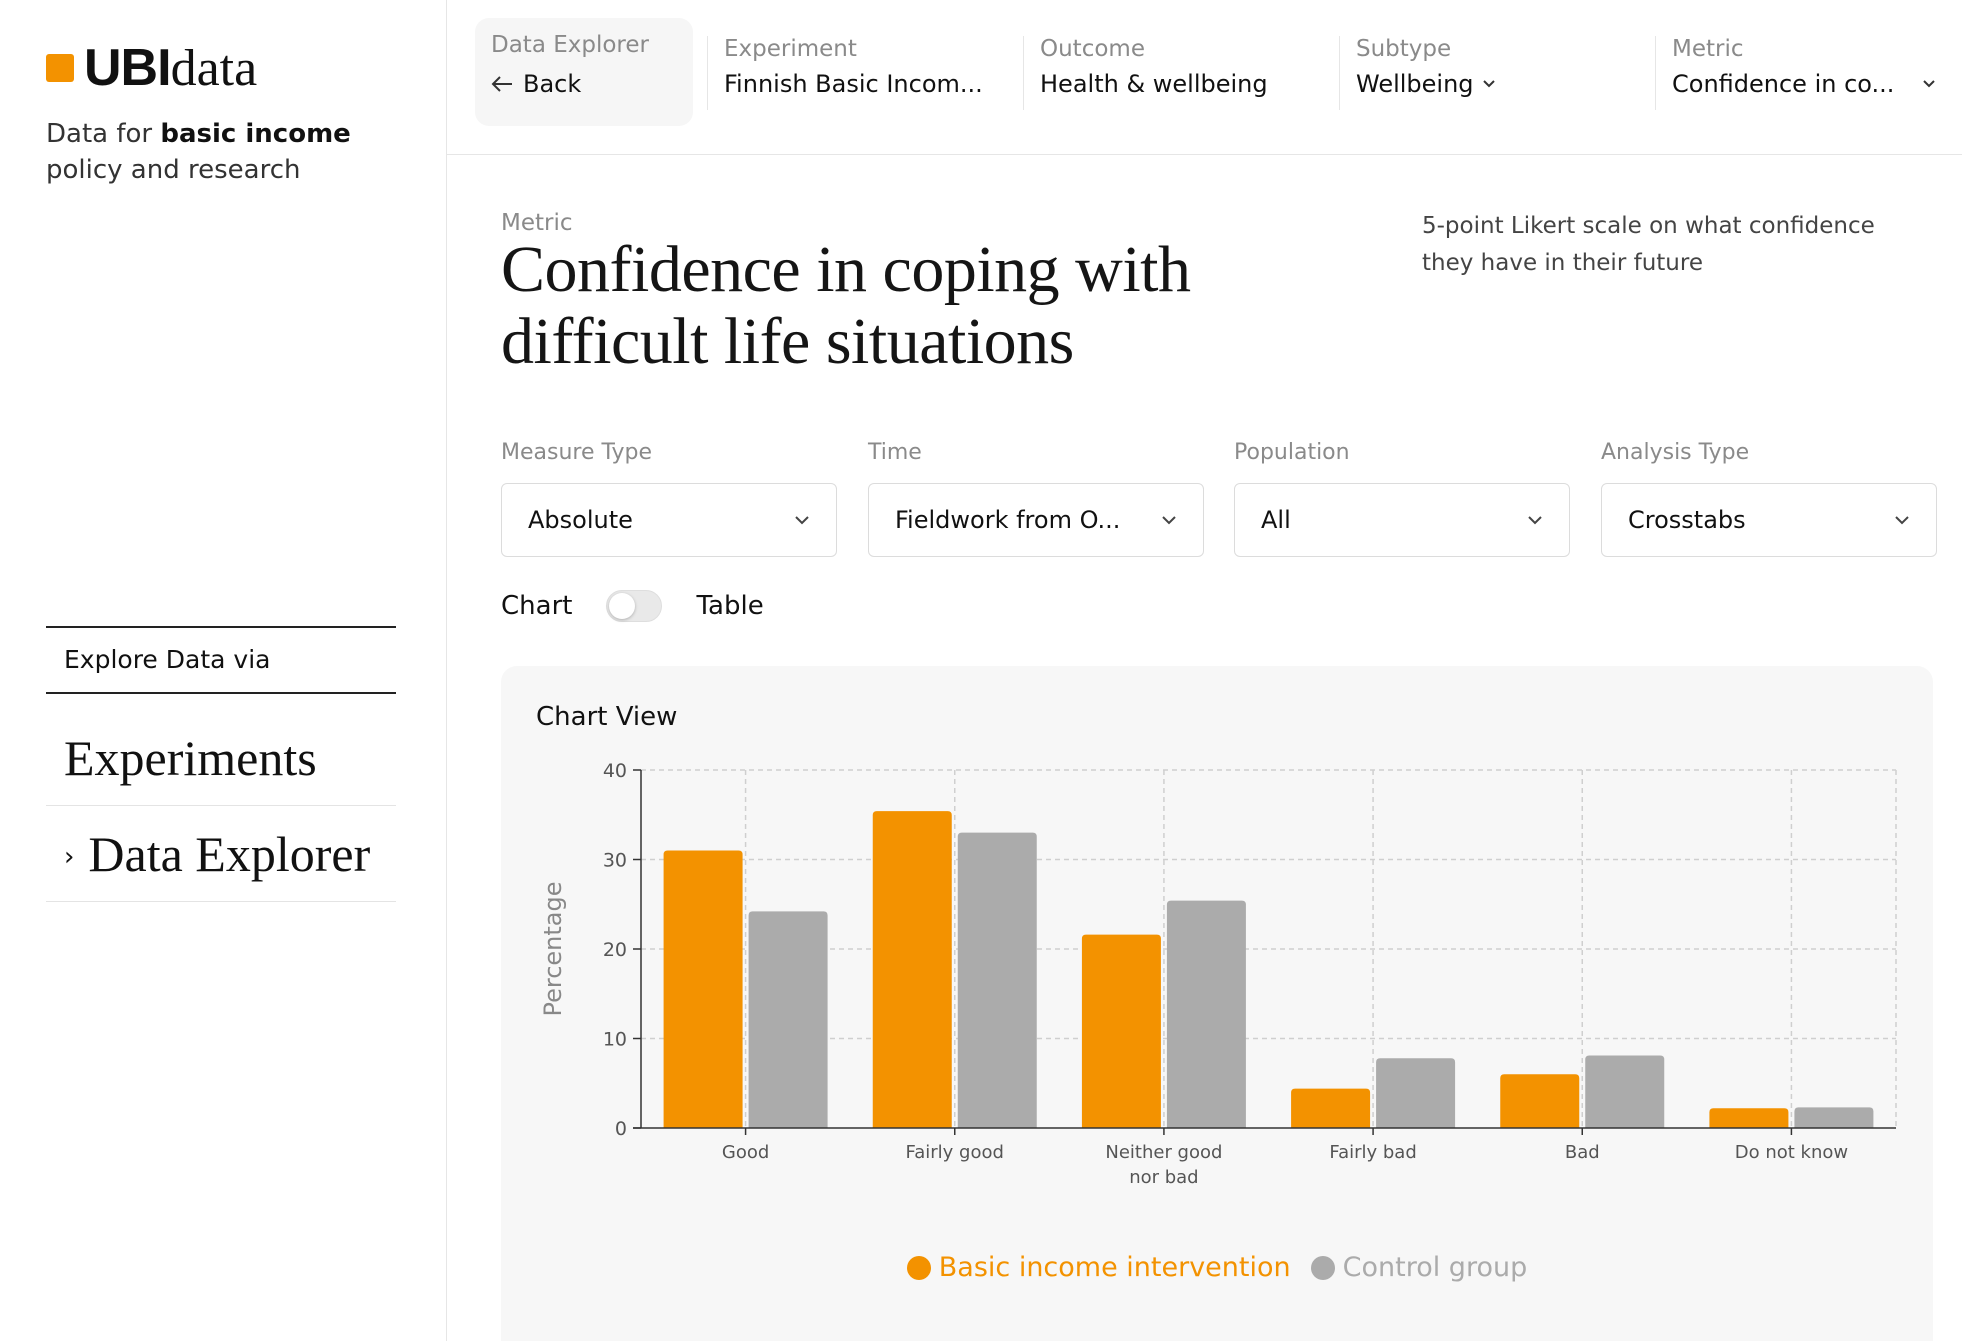  I want to click on crumb-outcome: Outcome Health & wellbeing, so click(1148, 73).